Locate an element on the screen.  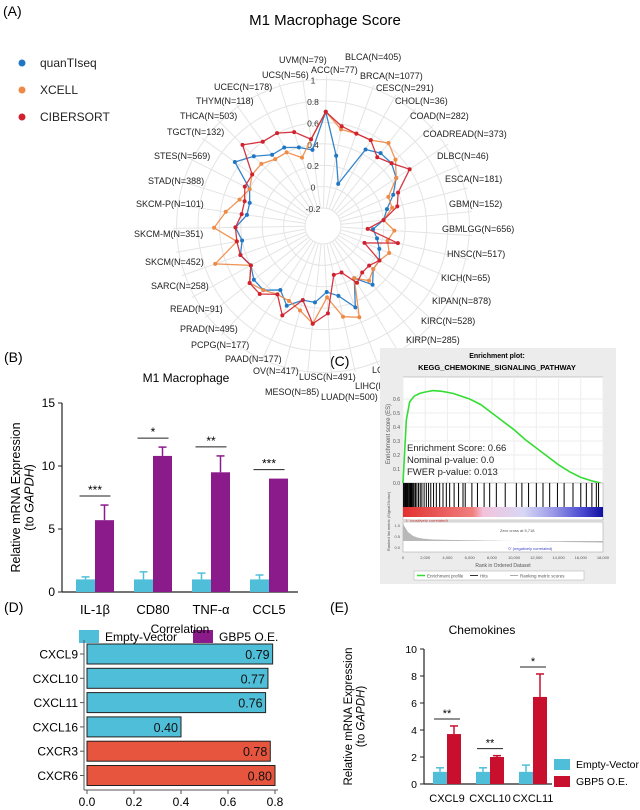
category-label: UCS(N=56) is located at coordinates (285, 75).